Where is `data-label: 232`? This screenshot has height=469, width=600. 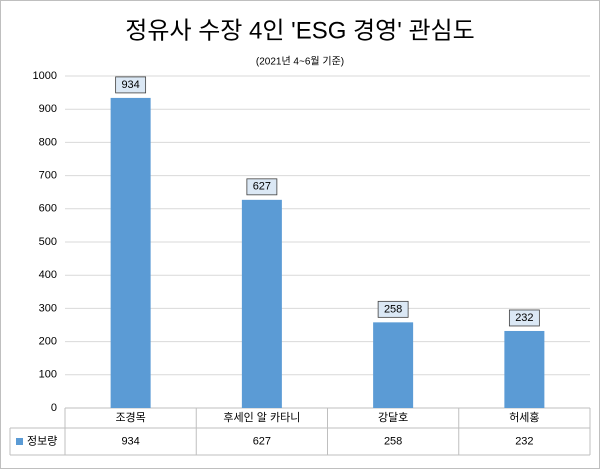
data-label: 232 is located at coordinates (524, 318).